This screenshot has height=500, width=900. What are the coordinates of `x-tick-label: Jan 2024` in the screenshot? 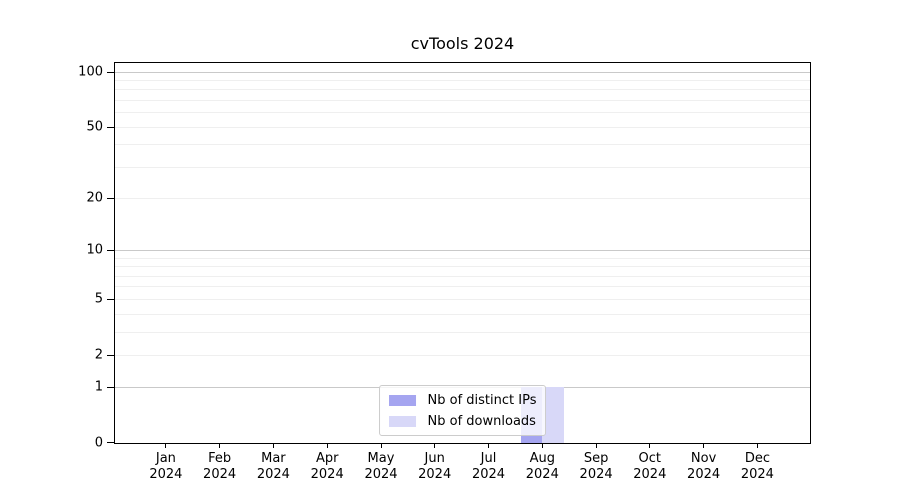 It's located at (166, 466).